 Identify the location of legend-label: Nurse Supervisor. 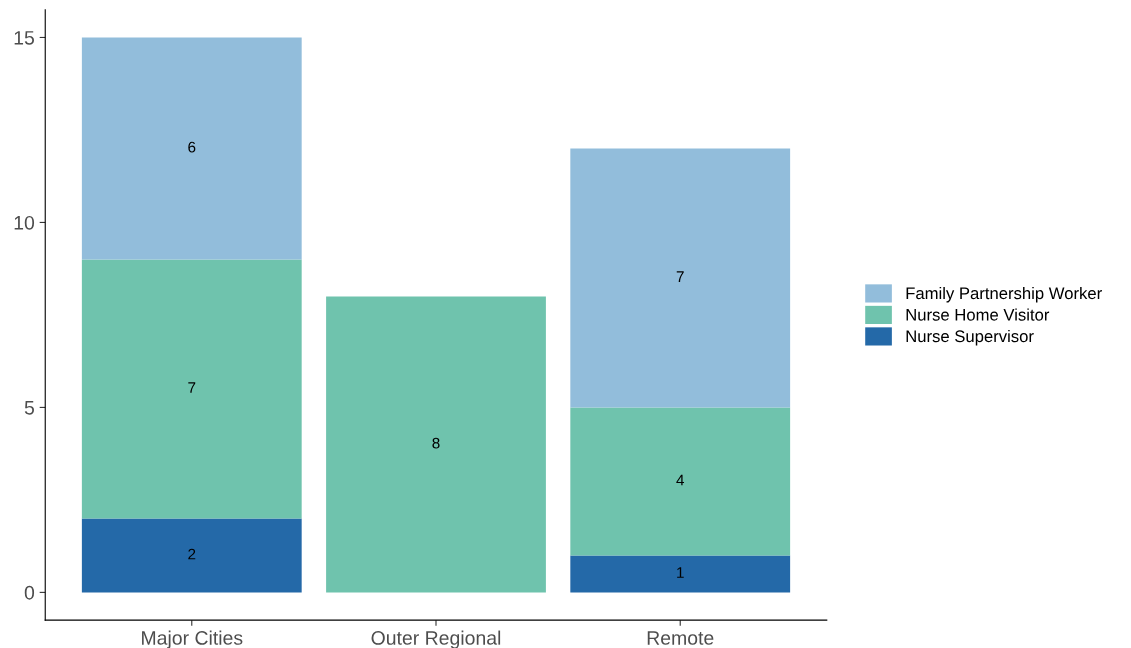
(970, 337).